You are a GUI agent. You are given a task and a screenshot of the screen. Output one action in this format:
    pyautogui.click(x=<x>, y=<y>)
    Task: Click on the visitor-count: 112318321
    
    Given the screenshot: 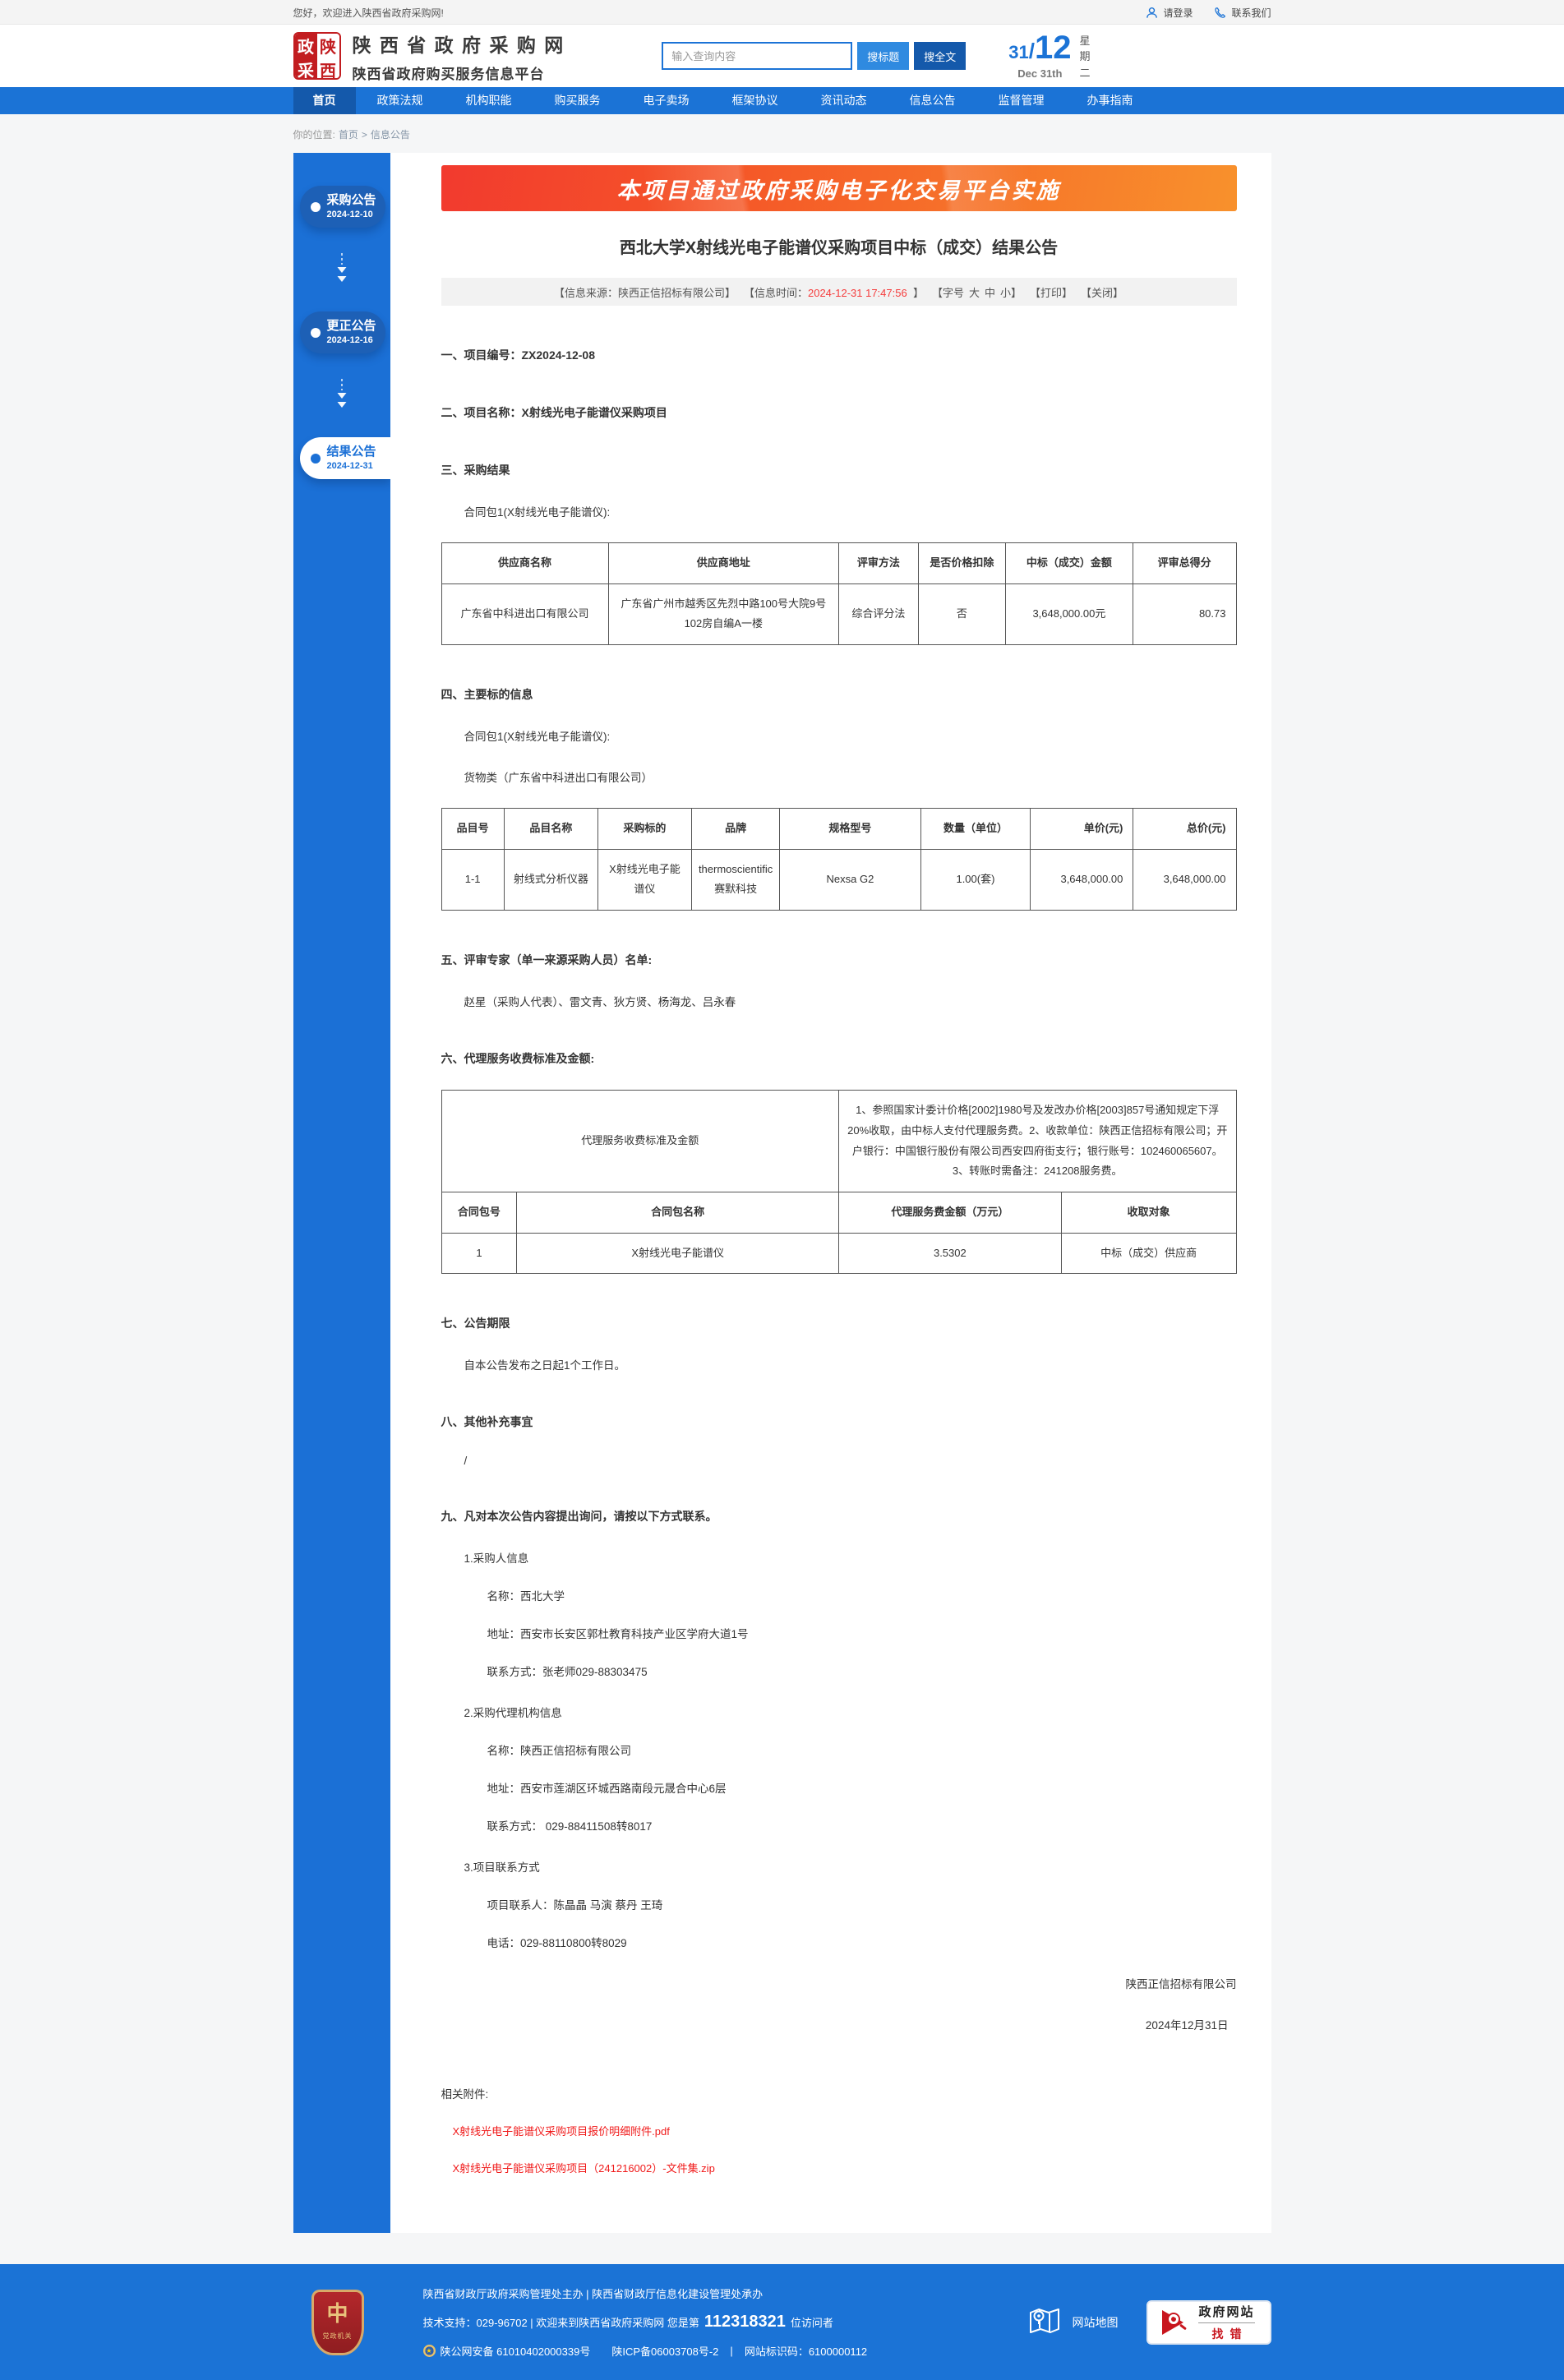 What is the action you would take?
    pyautogui.click(x=745, y=2322)
    